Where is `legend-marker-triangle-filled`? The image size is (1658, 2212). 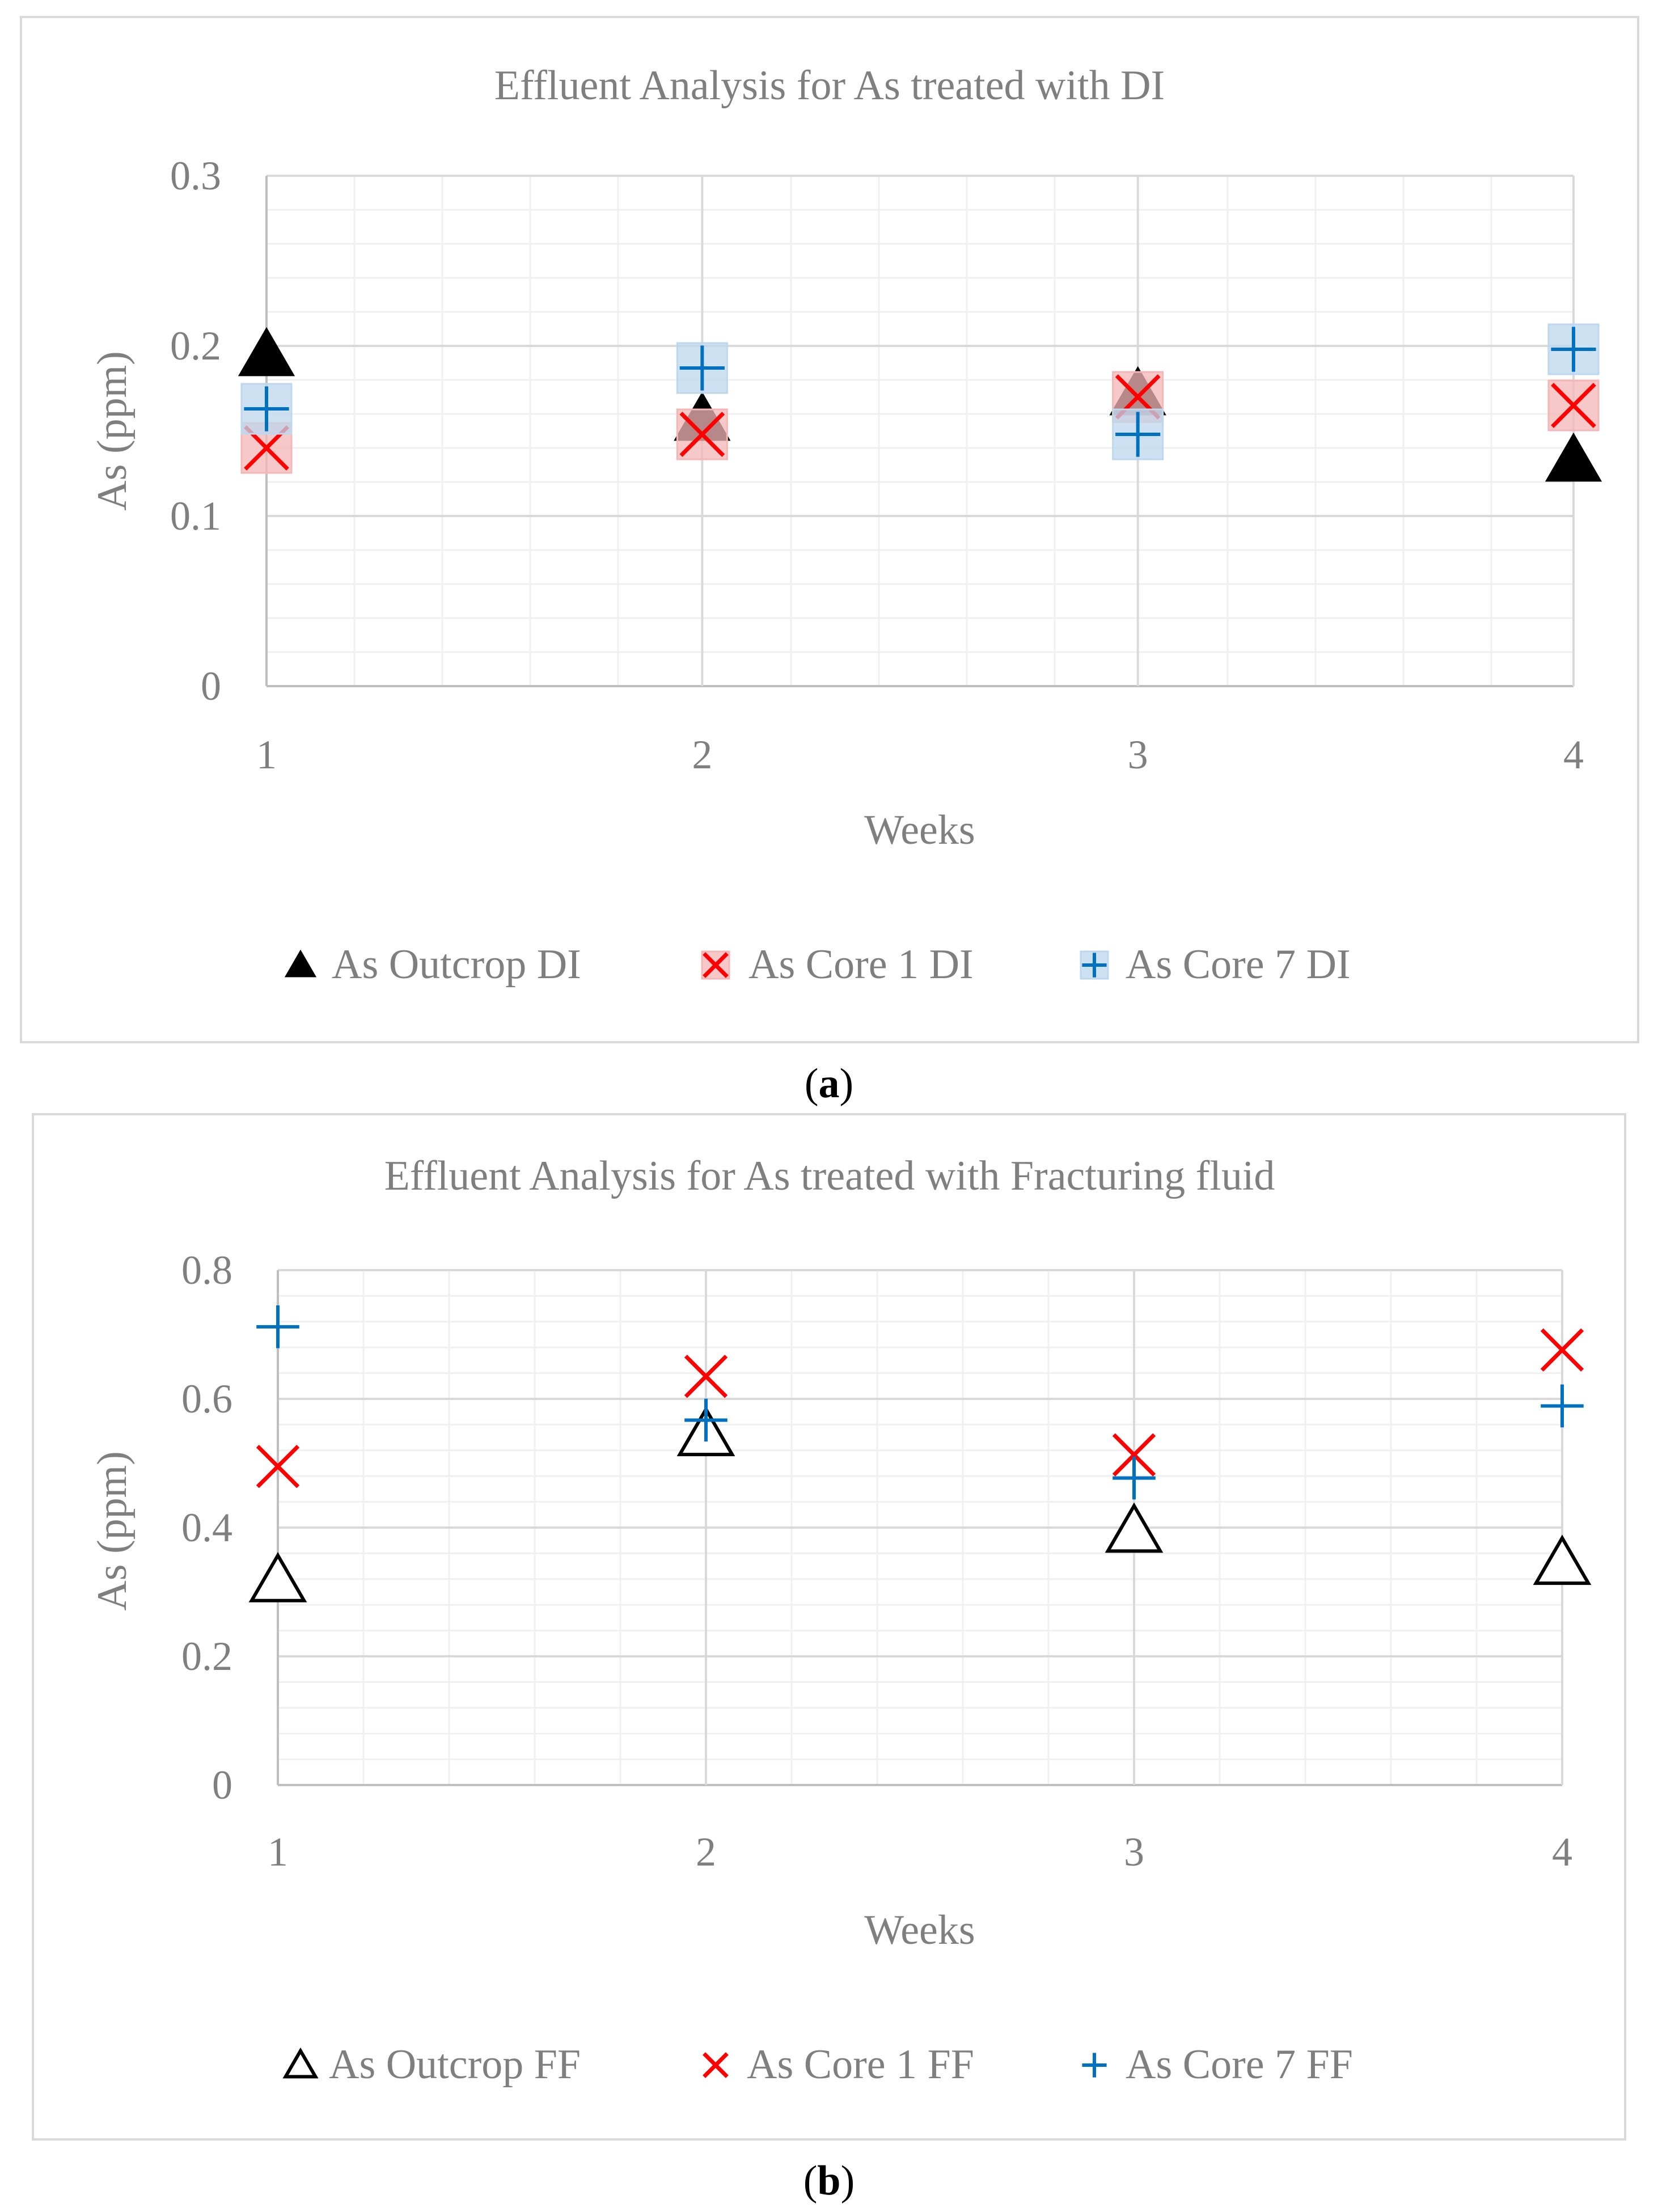
legend-marker-triangle-filled is located at coordinates (301, 963).